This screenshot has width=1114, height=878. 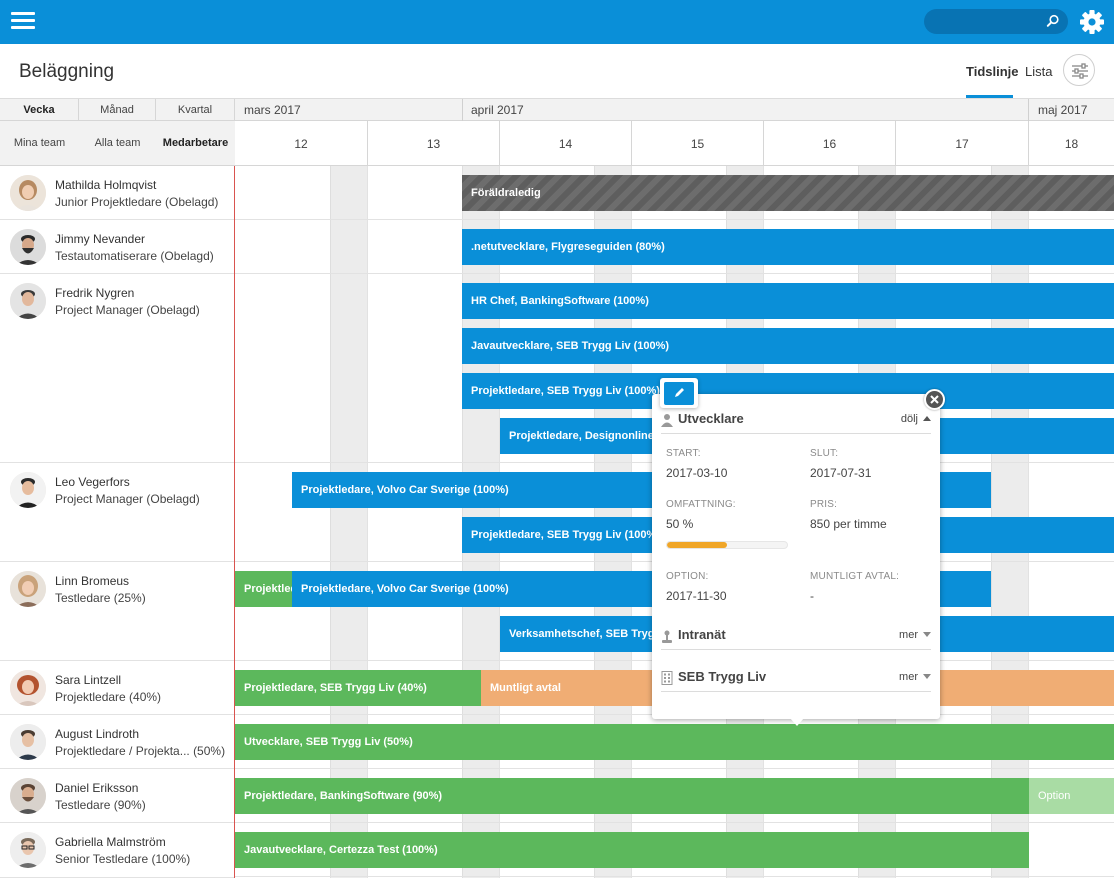 I want to click on allocation-bar: Projektledare, BankingSoftware (90%), so click(x=632, y=796).